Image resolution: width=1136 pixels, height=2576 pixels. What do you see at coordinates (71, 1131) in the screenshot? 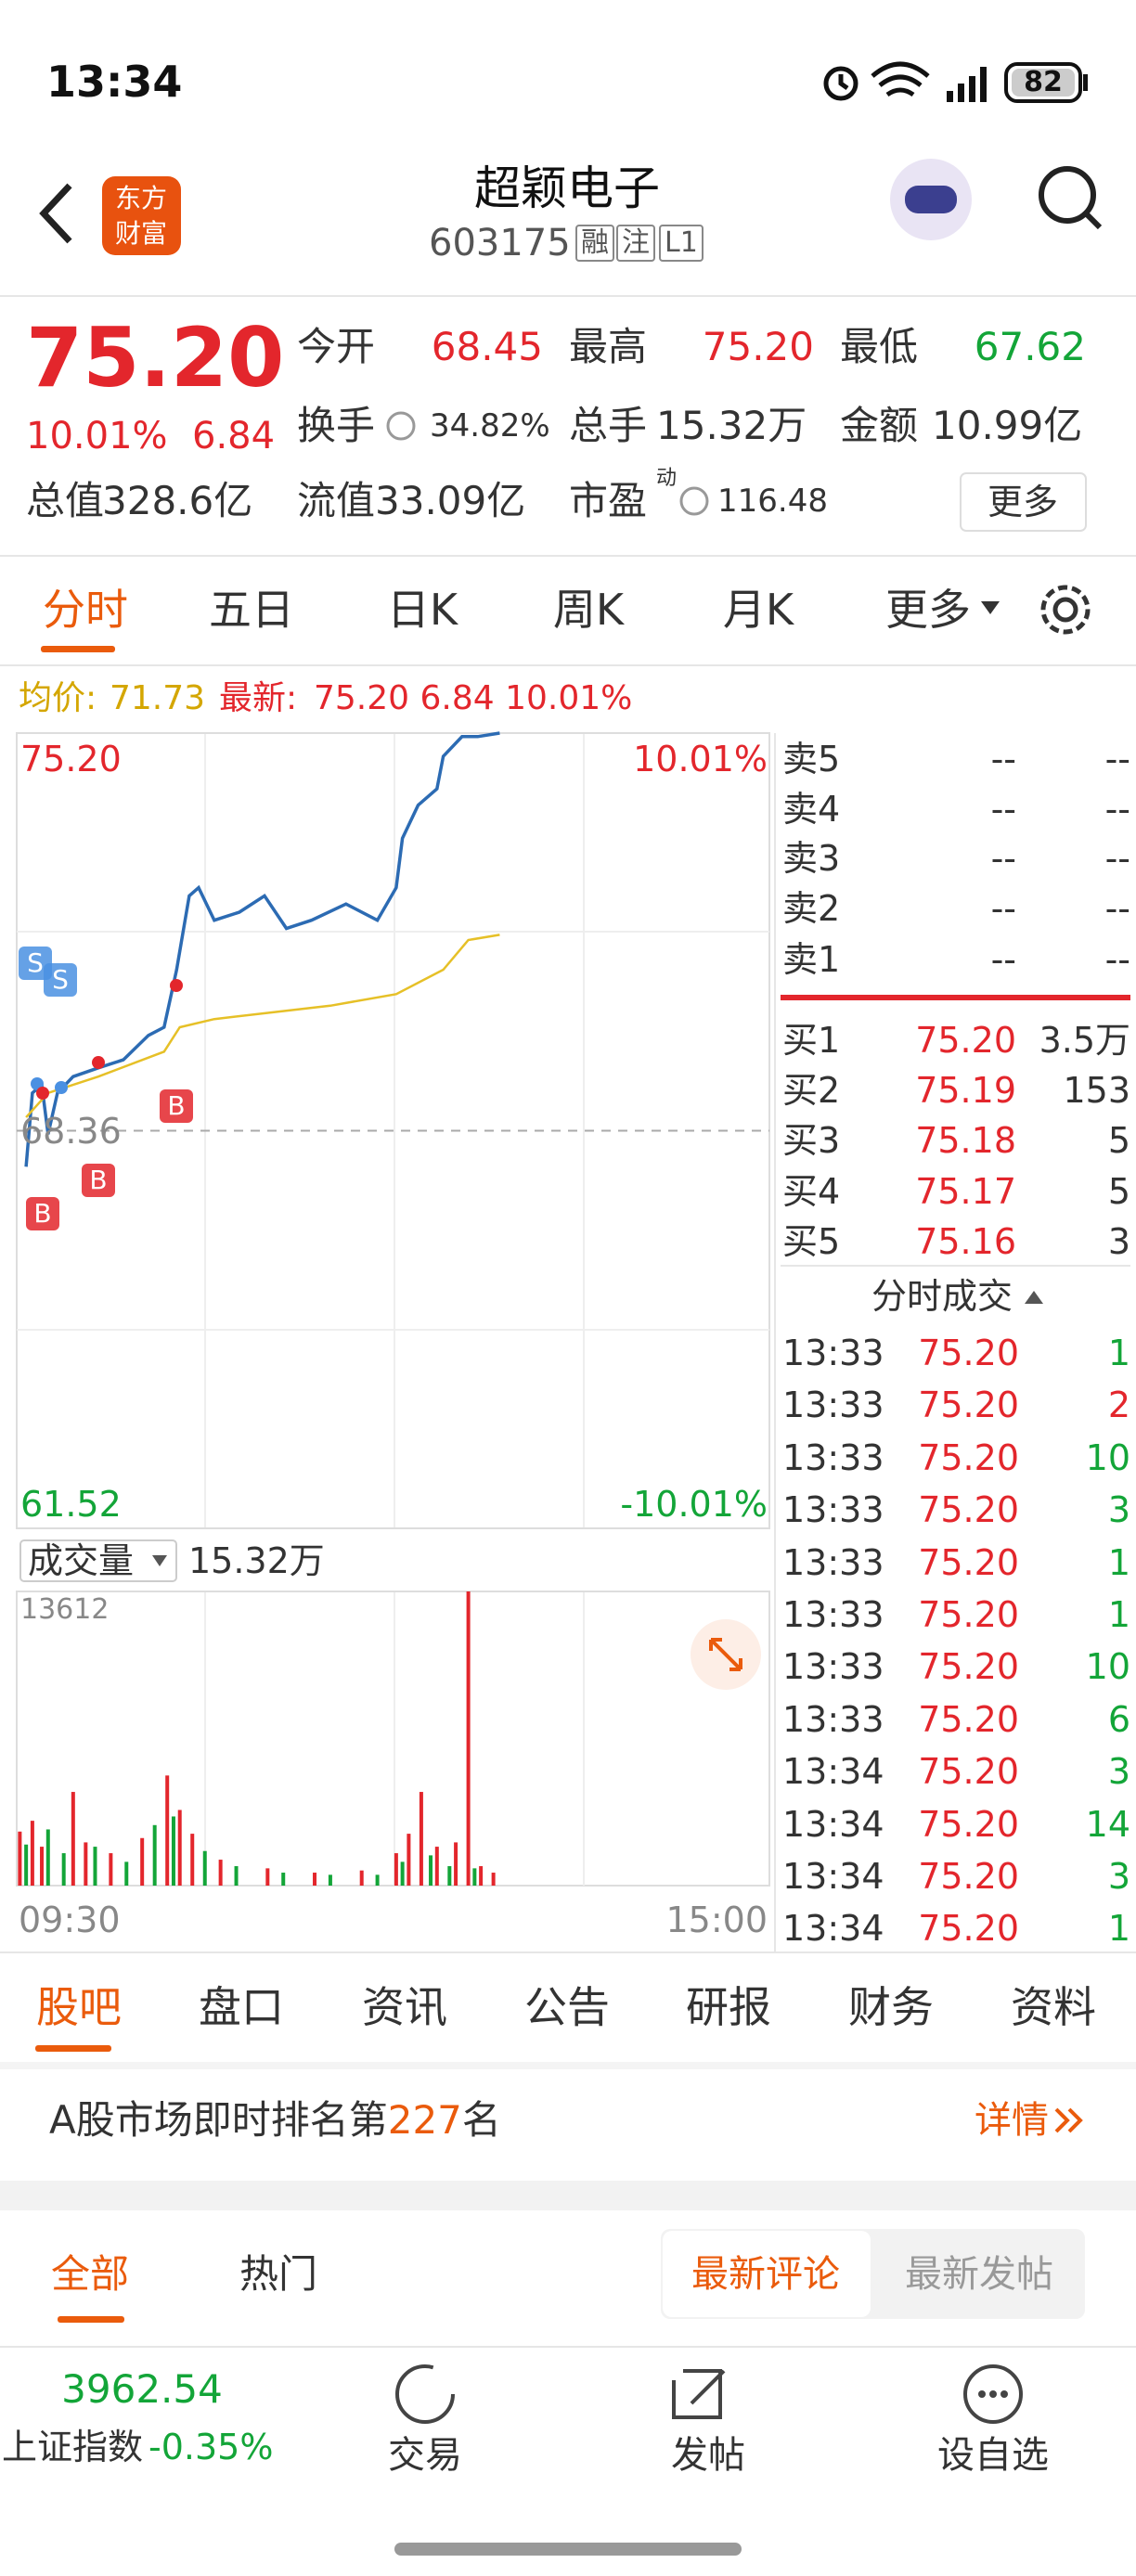
I see `y-tick-label: 68.36` at bounding box center [71, 1131].